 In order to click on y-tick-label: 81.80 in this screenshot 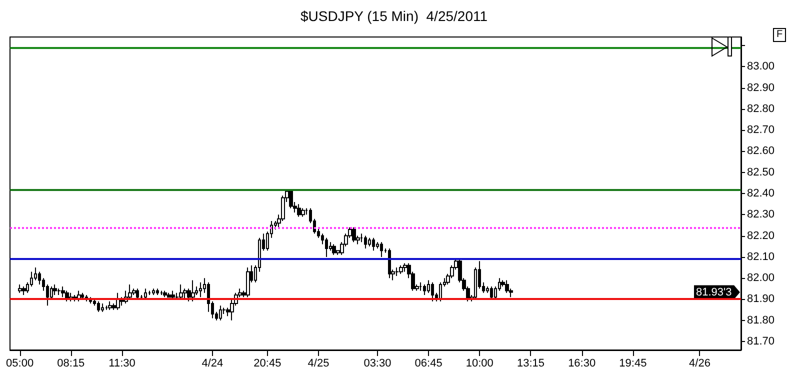, I will do `click(761, 320)`.